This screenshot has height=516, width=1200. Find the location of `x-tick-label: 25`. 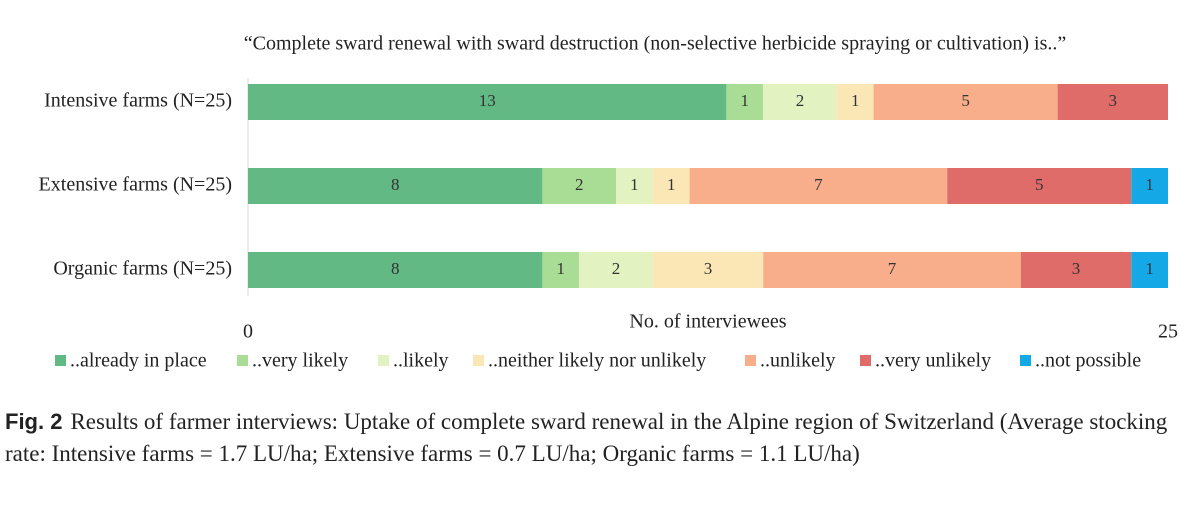

x-tick-label: 25 is located at coordinates (1168, 332).